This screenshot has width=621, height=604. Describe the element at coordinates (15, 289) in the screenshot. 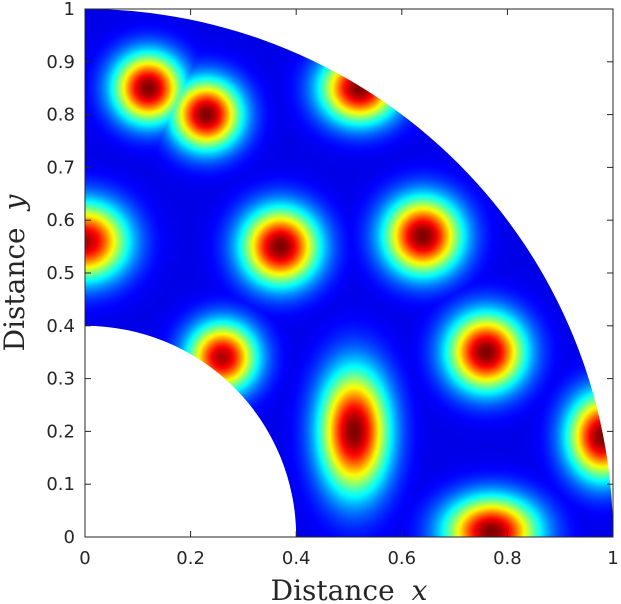

I see `y-axis-label-text: Distance` at that location.